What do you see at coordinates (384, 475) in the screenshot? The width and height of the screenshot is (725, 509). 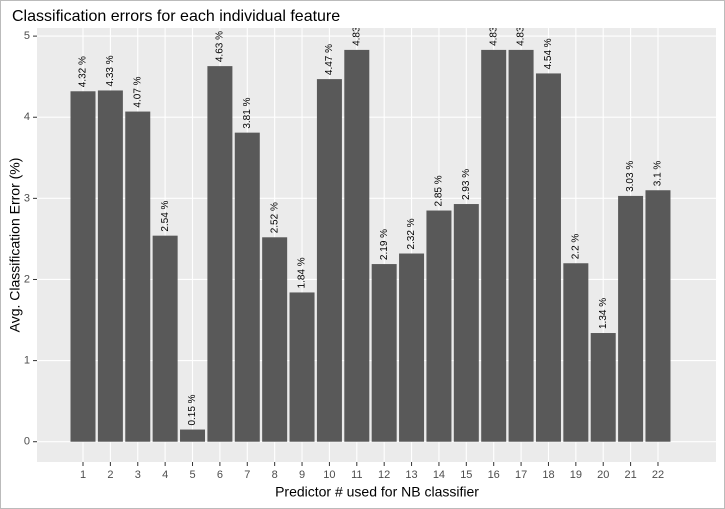 I see `x-tick-label: 12` at bounding box center [384, 475].